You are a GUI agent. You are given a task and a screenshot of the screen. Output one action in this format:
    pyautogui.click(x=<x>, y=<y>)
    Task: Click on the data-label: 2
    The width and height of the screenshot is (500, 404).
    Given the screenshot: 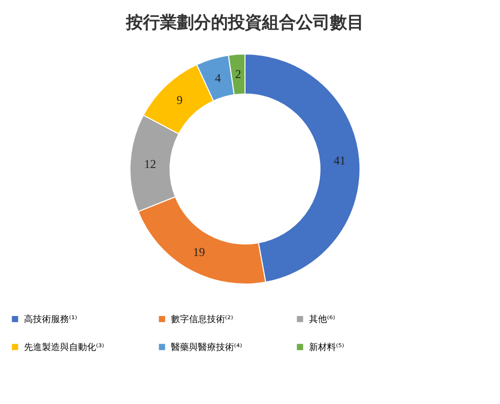 What is the action you would take?
    pyautogui.click(x=238, y=74)
    